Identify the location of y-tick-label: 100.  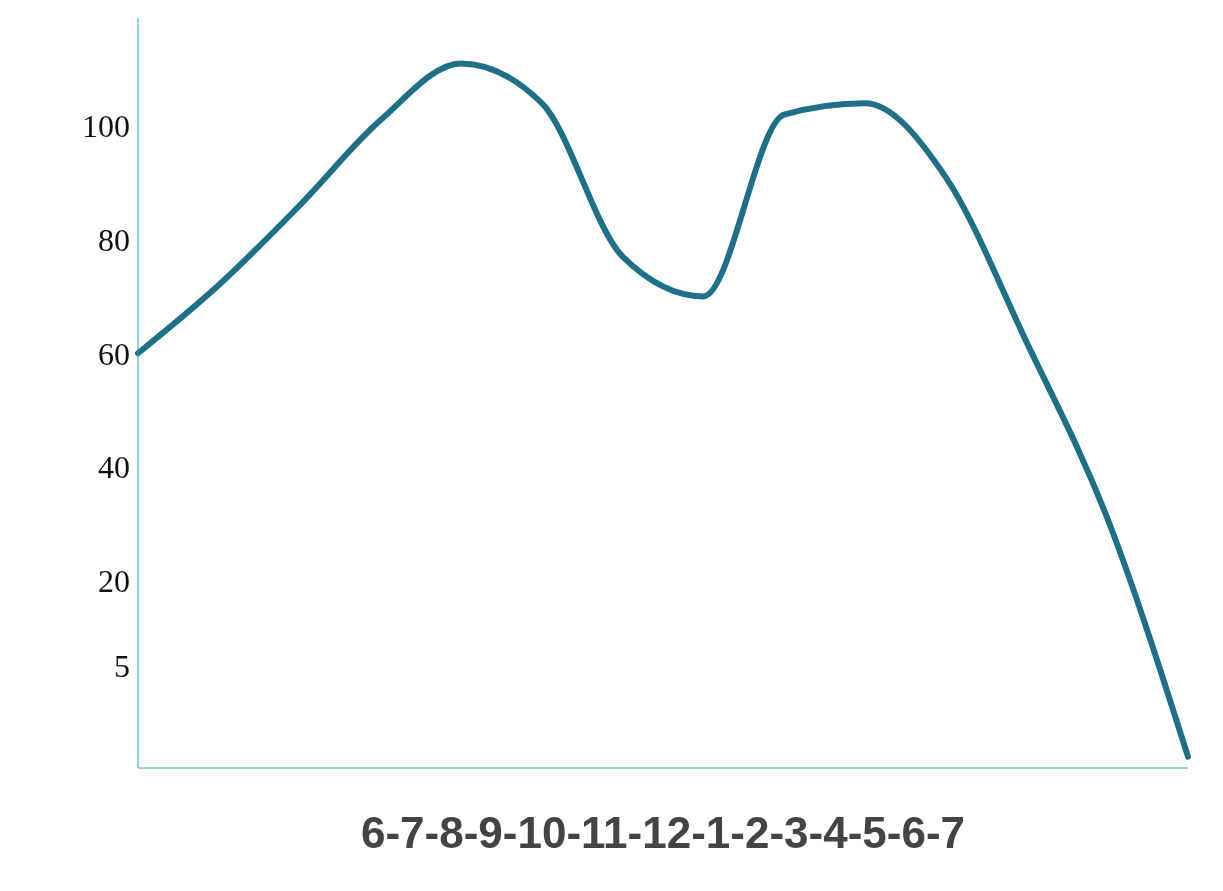
(106, 126).